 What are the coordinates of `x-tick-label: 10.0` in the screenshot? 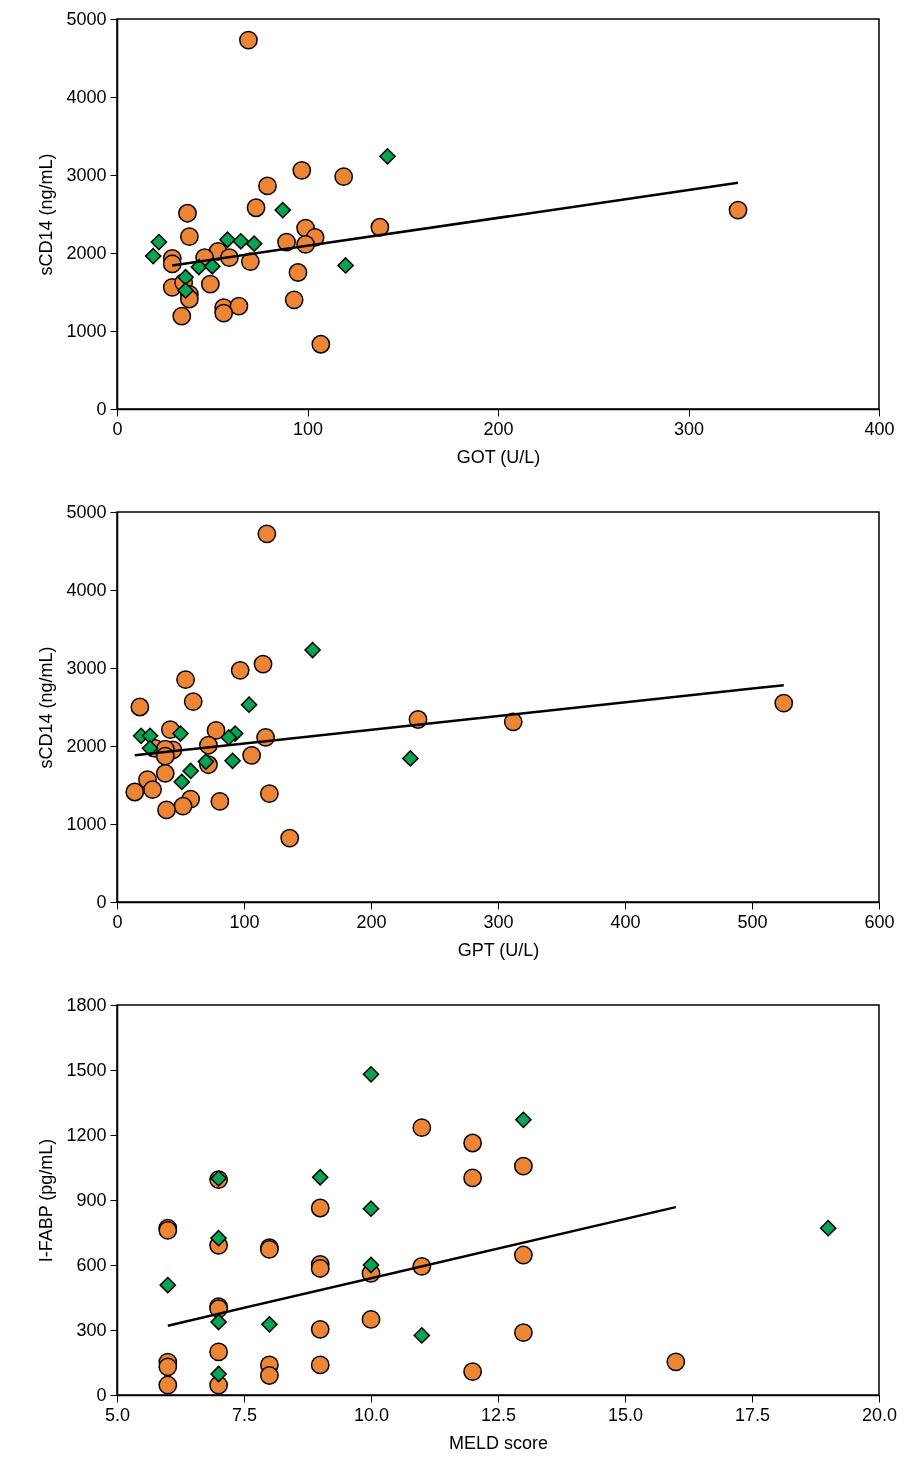 It's located at (371, 1414).